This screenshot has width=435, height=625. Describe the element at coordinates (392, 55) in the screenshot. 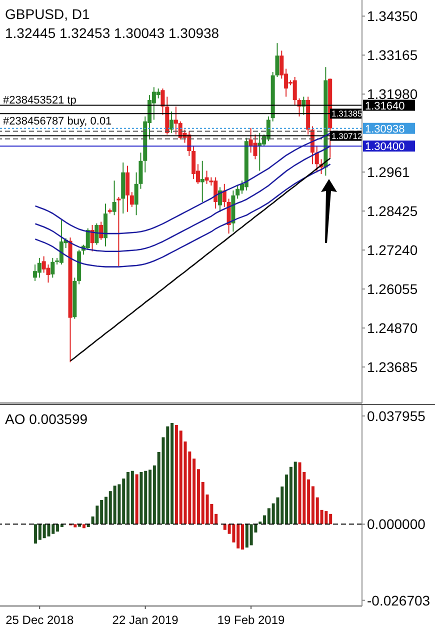

I see `y-tick-label: 1.33165` at that location.